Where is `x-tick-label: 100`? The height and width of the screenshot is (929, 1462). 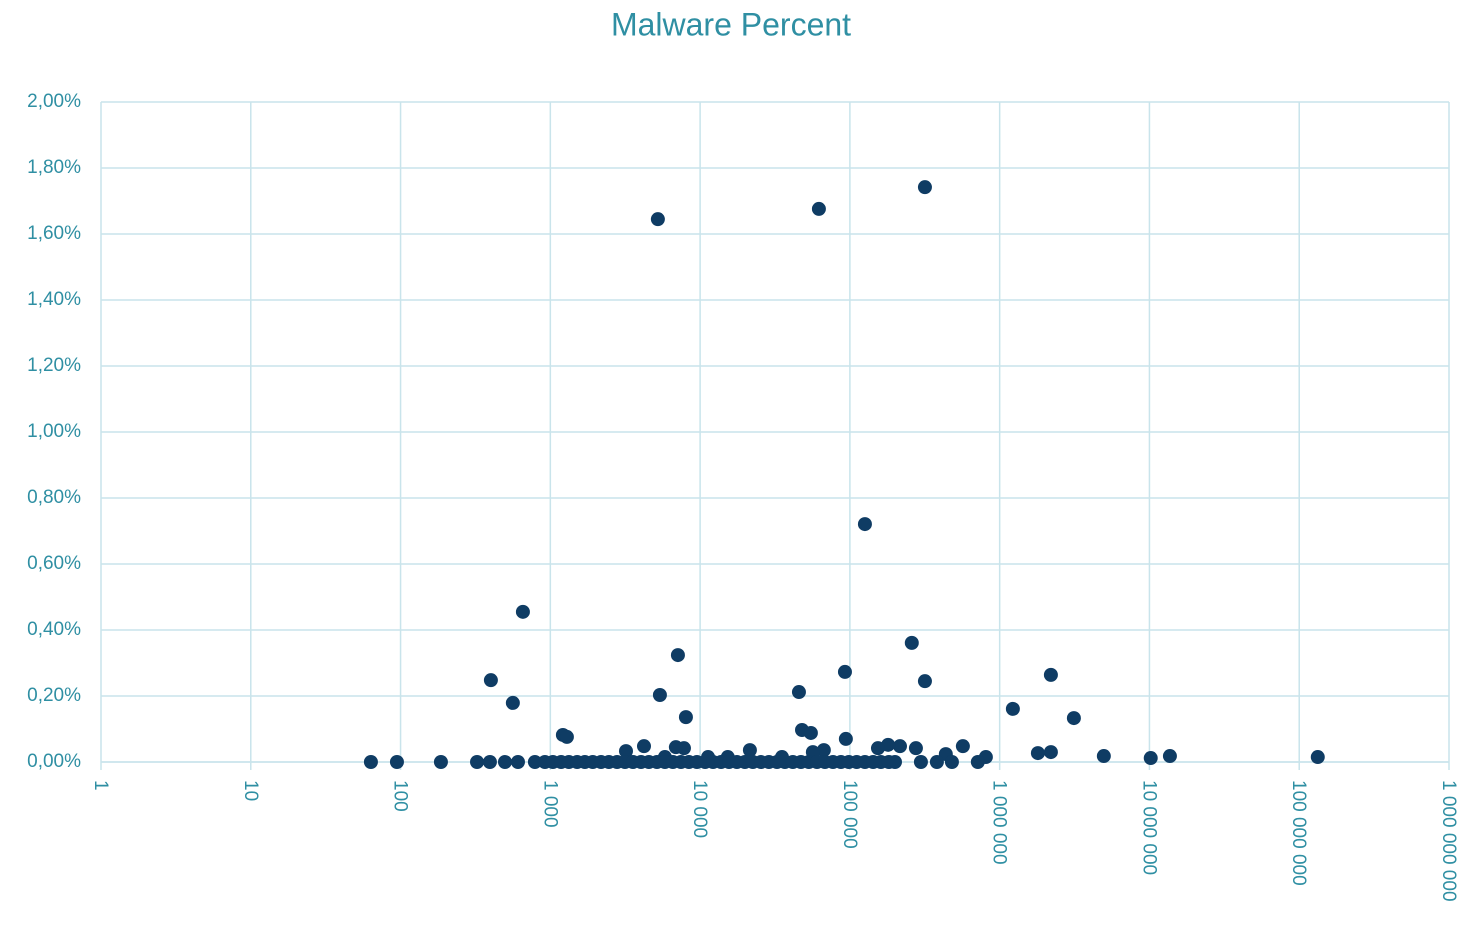
x-tick-label: 100 is located at coordinates (400, 796).